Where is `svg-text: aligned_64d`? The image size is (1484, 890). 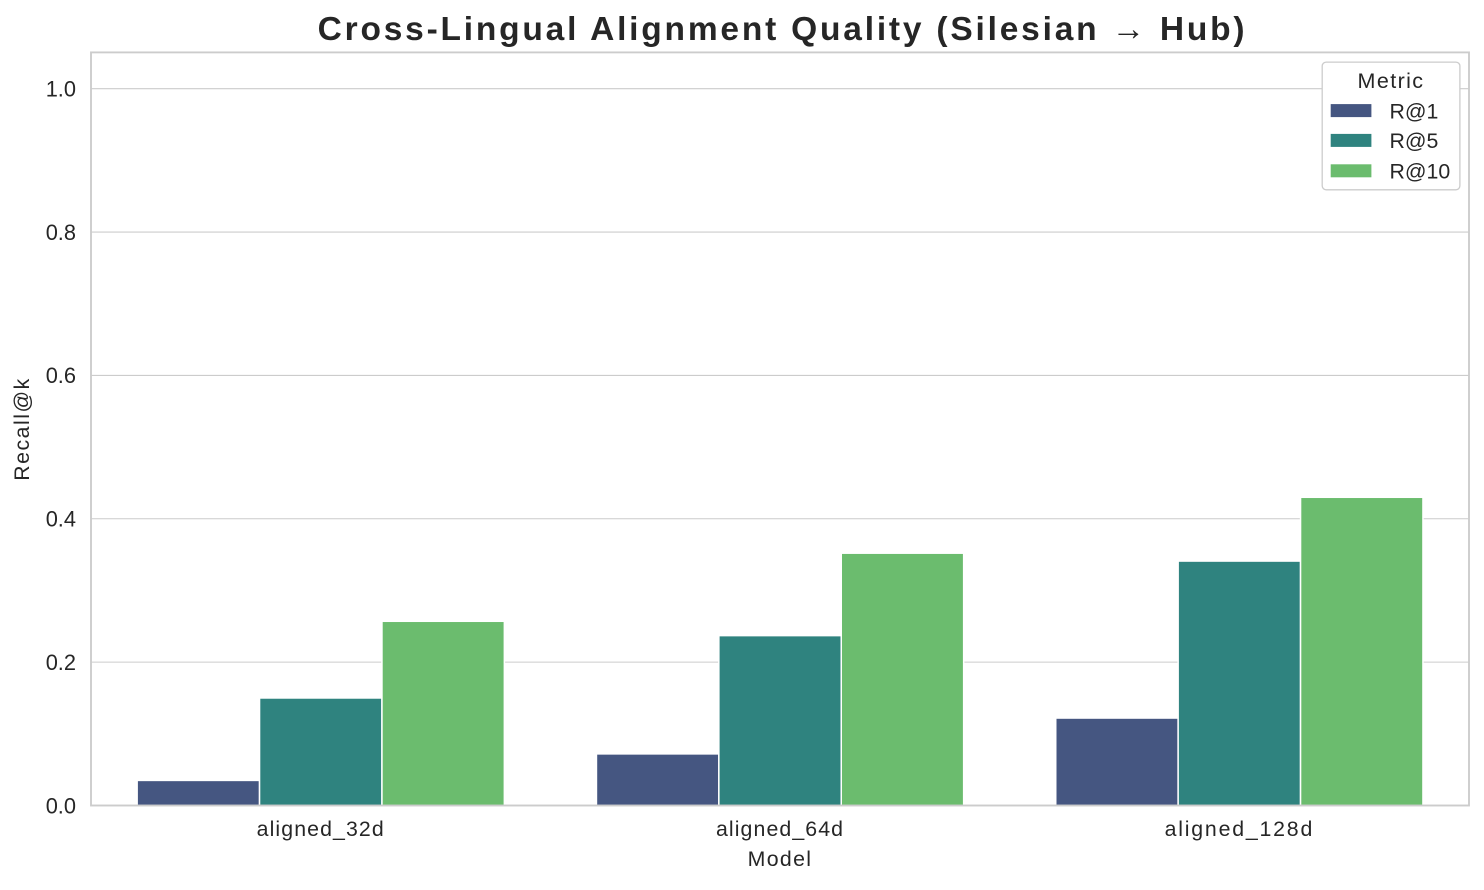 svg-text: aligned_64d is located at coordinates (780, 829).